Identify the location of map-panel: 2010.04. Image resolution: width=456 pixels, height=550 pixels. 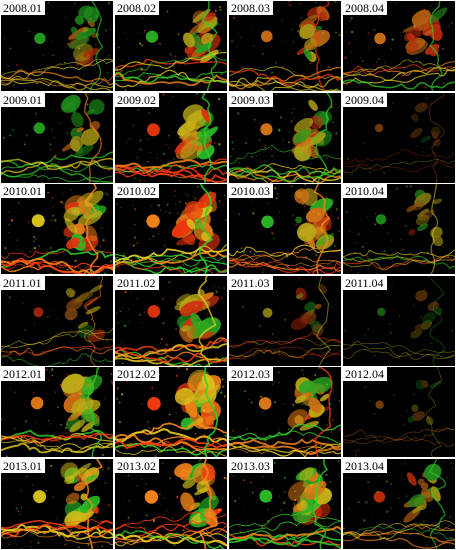
(399, 229).